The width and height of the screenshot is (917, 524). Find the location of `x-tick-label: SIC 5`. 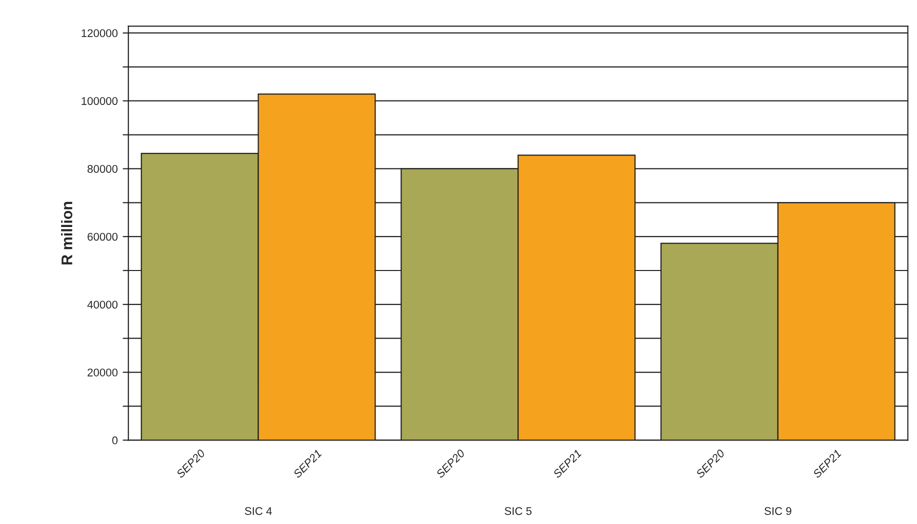

x-tick-label: SIC 5 is located at coordinates (518, 511).